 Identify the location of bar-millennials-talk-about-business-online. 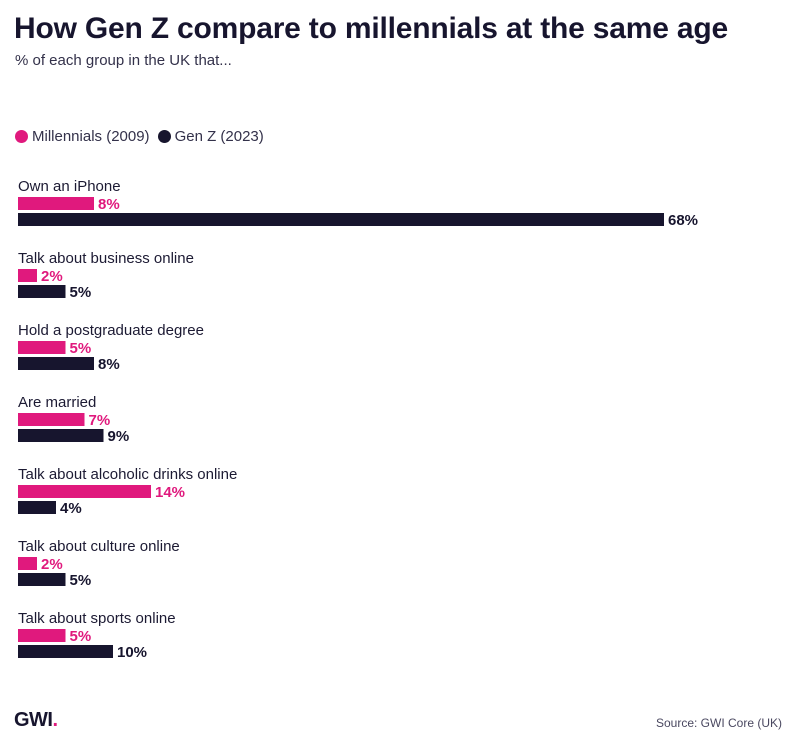
(27, 275).